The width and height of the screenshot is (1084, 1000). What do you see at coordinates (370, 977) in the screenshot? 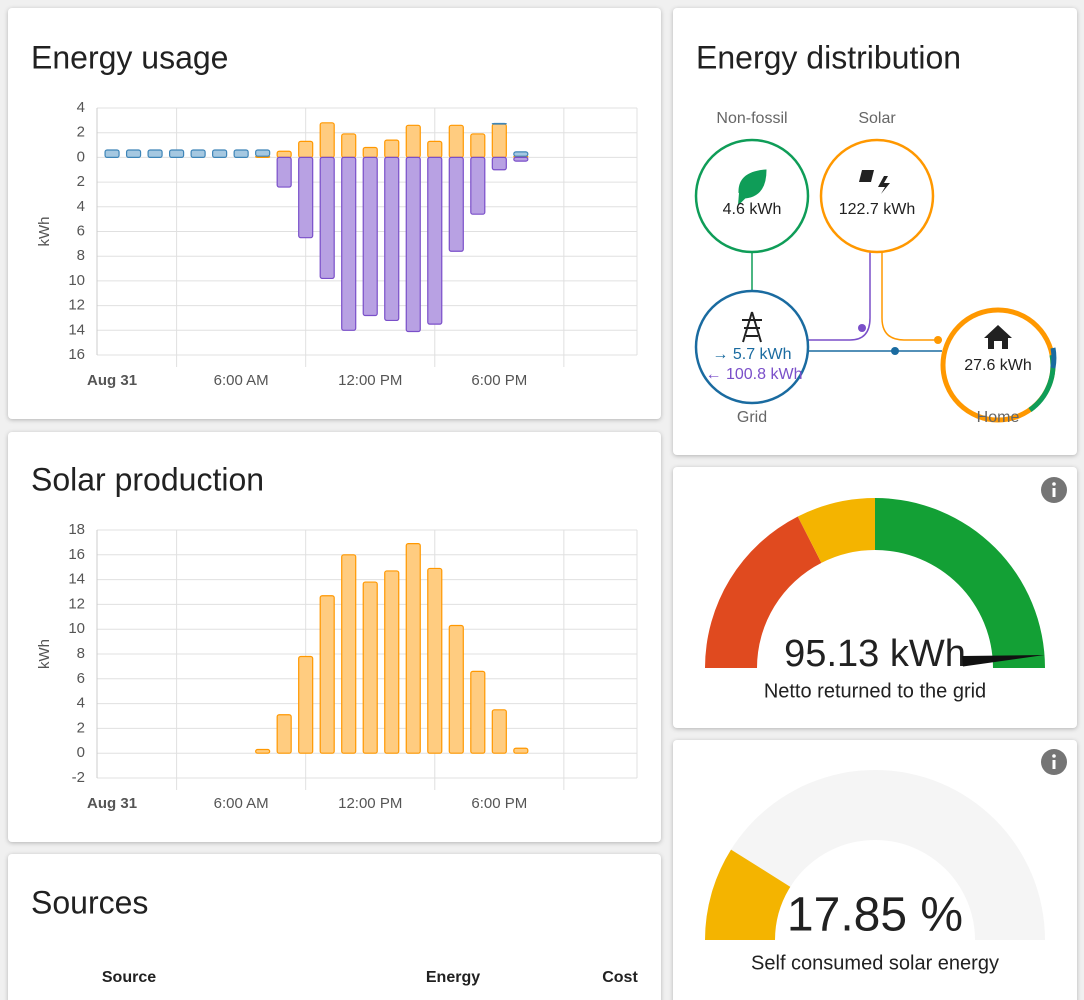
I see `sources-header: Source Energy Cost` at bounding box center [370, 977].